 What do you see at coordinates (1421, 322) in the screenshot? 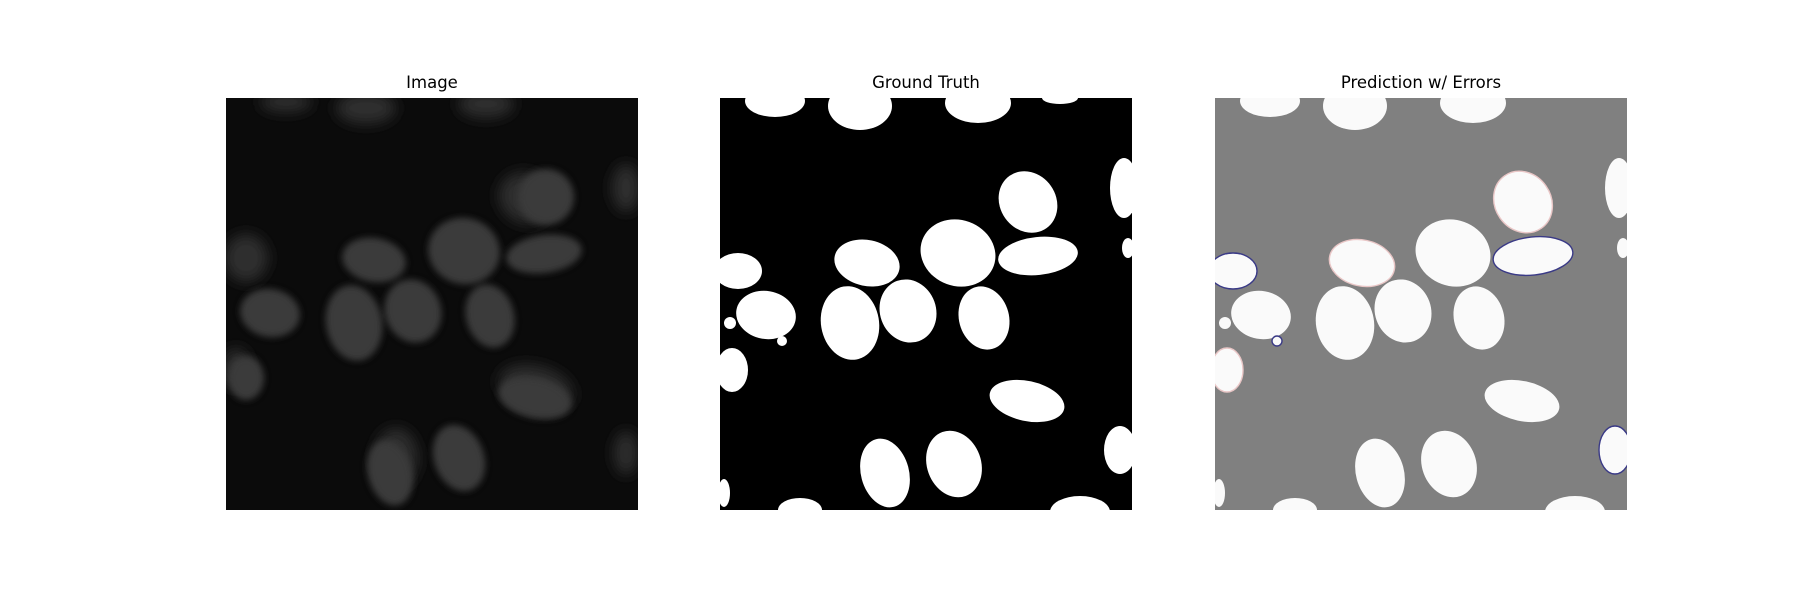
I see `error-outlines` at bounding box center [1421, 322].